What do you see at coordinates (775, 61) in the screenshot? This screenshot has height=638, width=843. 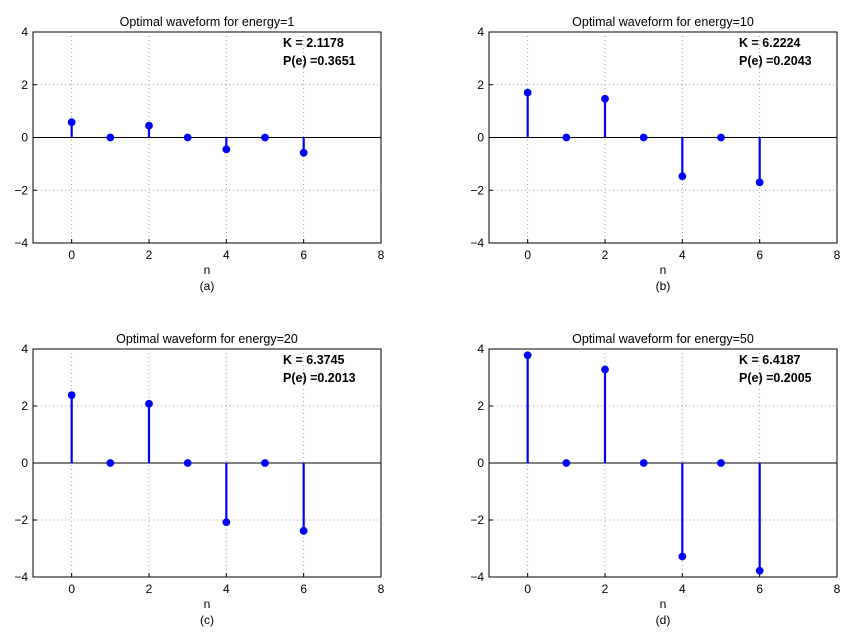 I see `annotation-pe: P(e) =0.2043` at bounding box center [775, 61].